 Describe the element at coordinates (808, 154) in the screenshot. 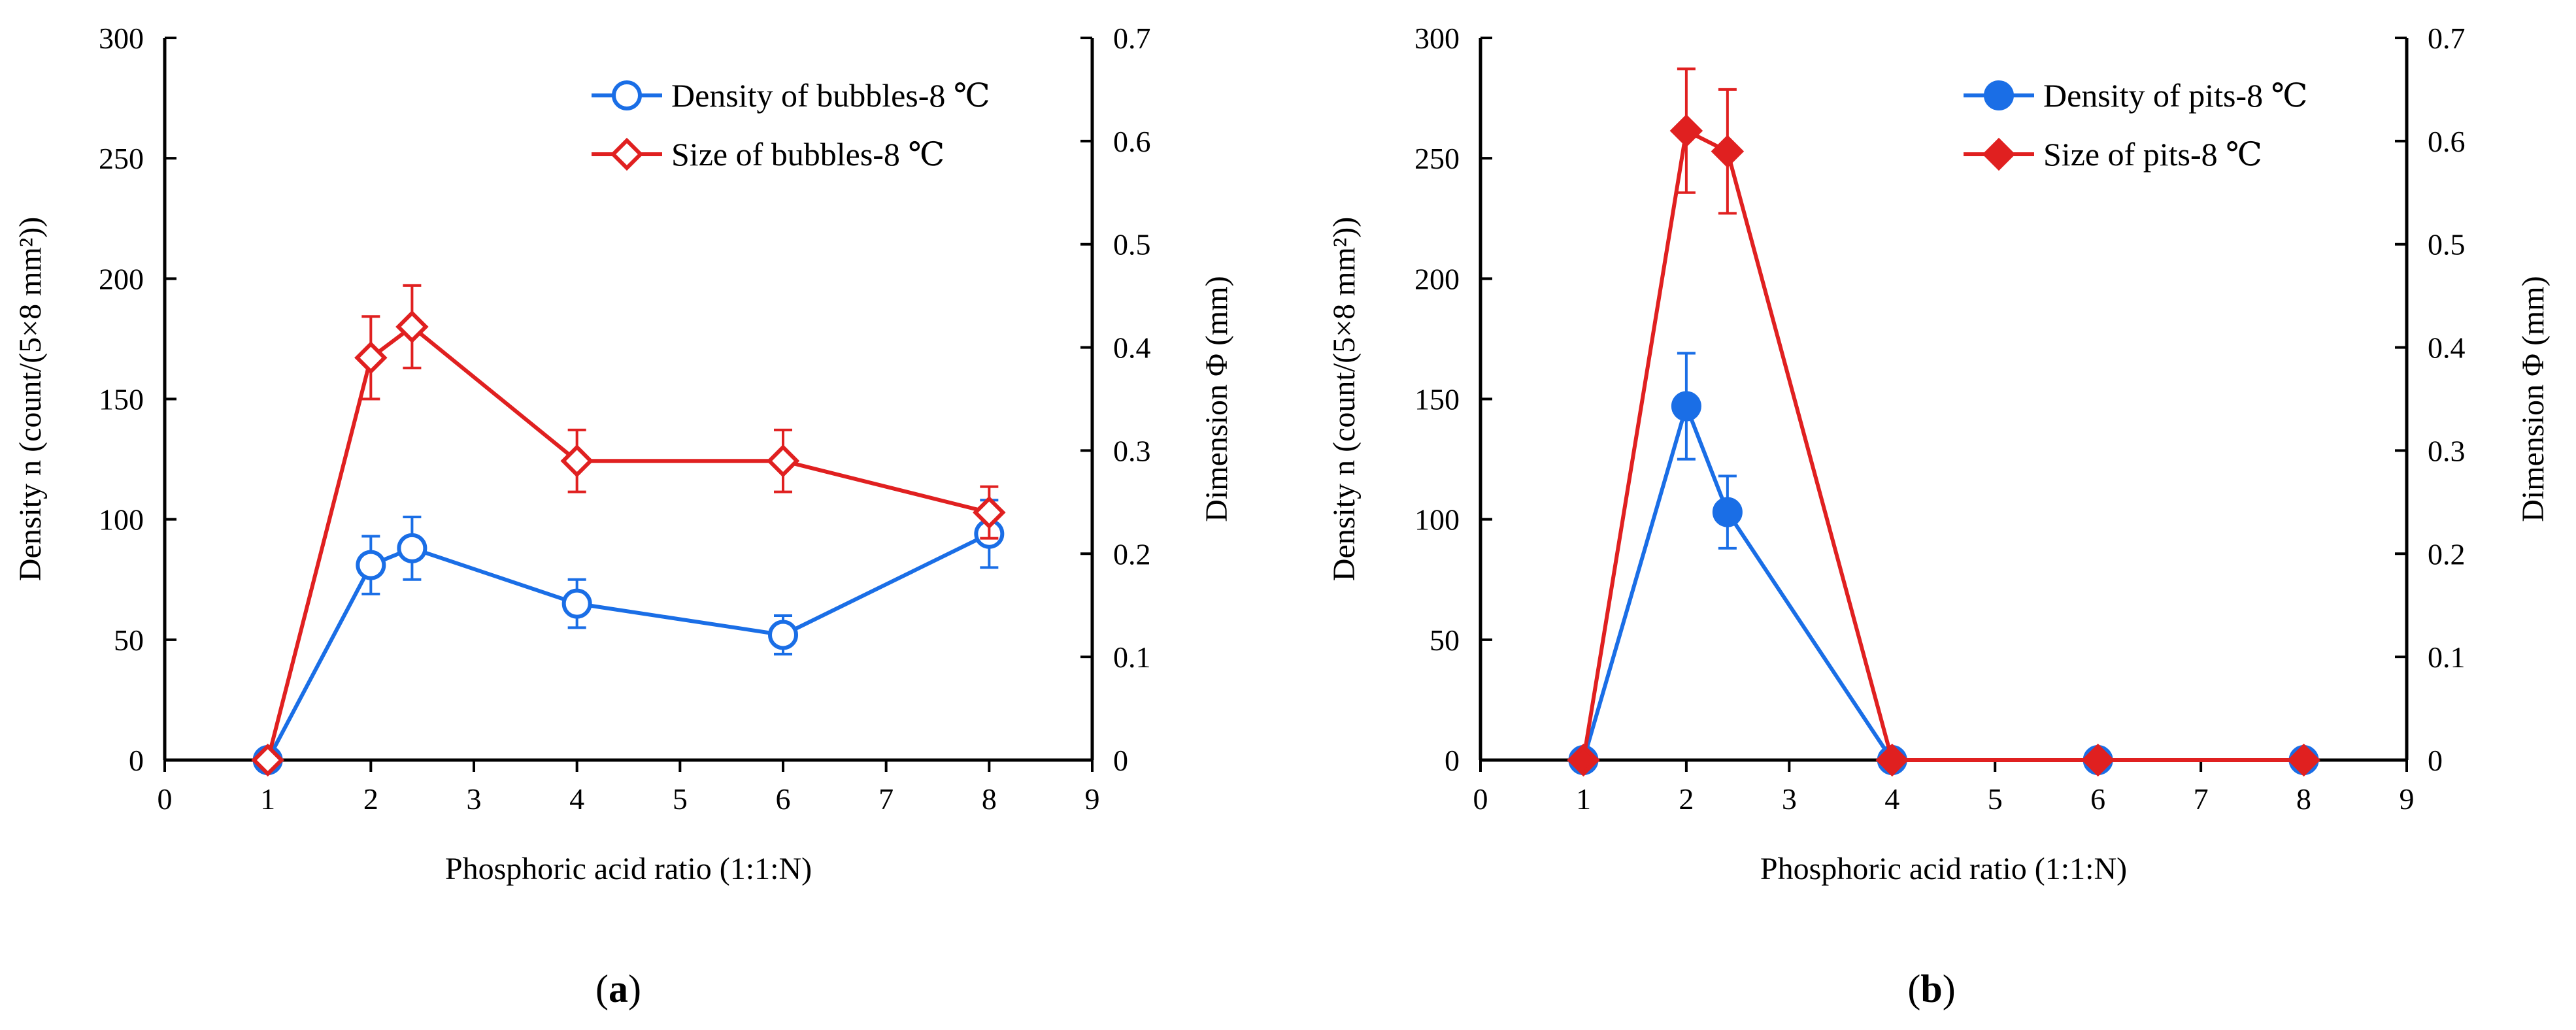

I see `legend-label: Size of bubbles-8 ℃` at that location.